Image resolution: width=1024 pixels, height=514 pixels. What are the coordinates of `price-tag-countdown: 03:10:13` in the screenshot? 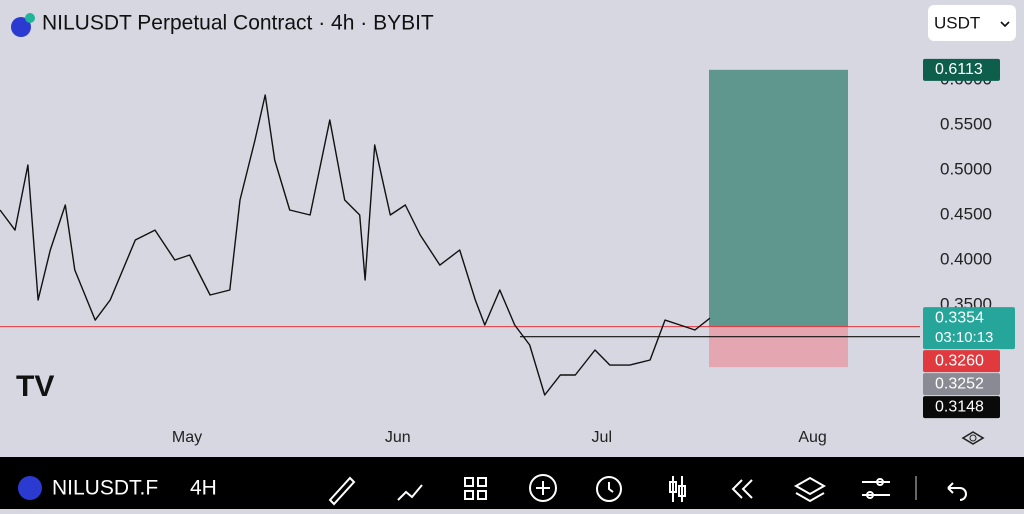 It's located at (964, 337).